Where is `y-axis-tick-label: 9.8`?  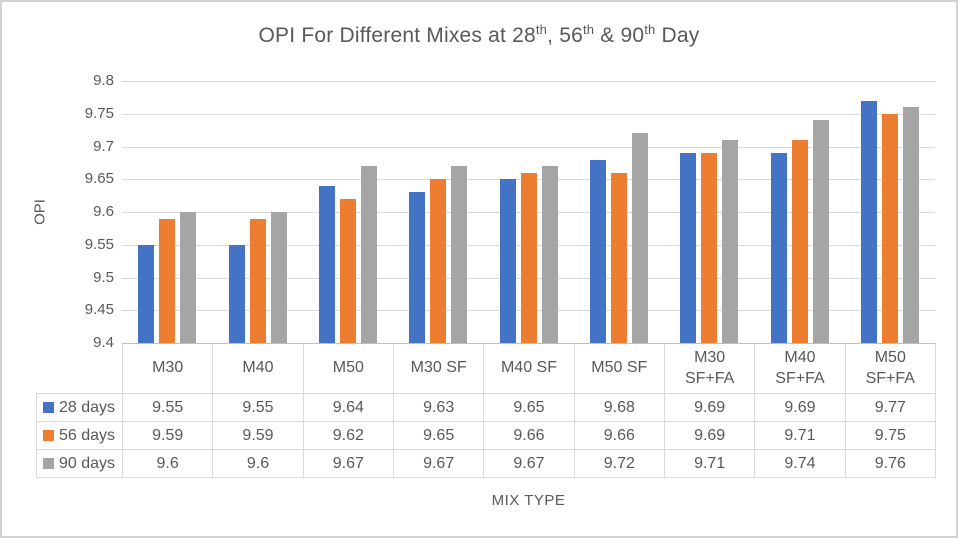
y-axis-tick-label: 9.8 is located at coordinates (103, 80).